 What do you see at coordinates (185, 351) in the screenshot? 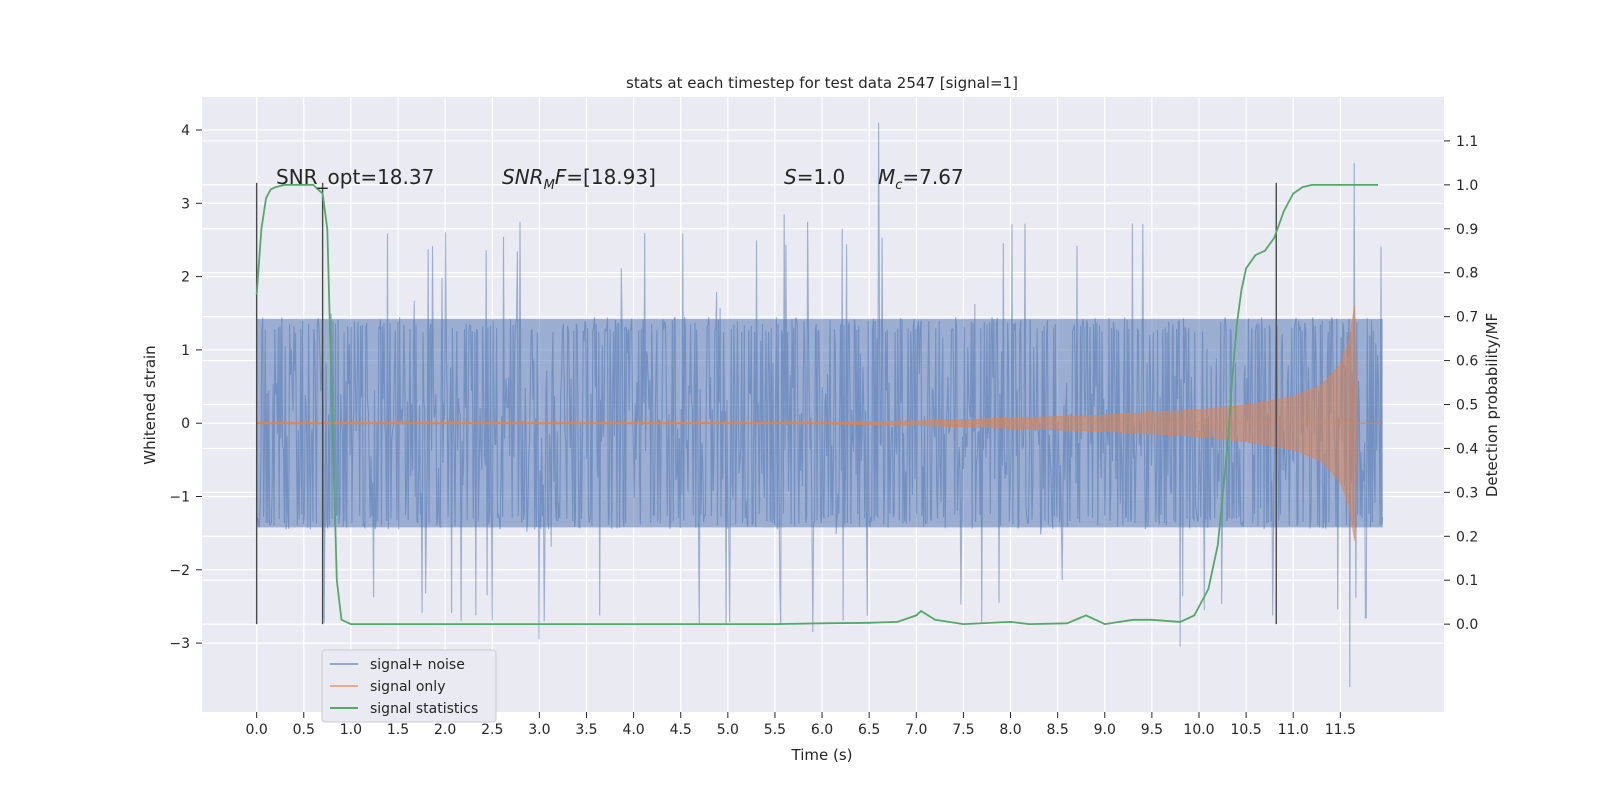
I see `yl-tick-label-3: 1` at bounding box center [185, 351].